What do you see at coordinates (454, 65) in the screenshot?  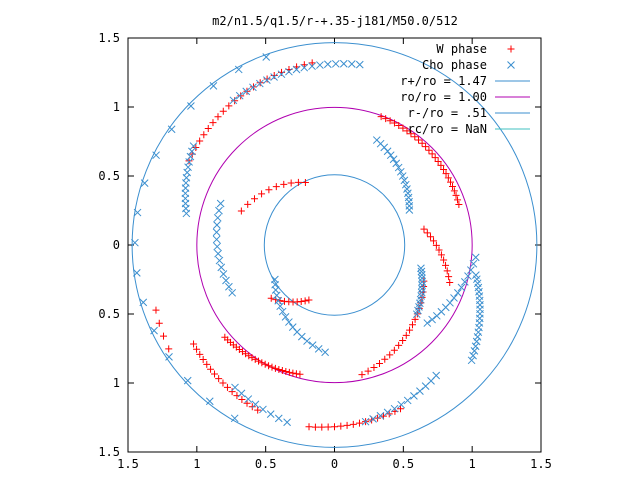 I see `legend-label: Cho phase` at bounding box center [454, 65].